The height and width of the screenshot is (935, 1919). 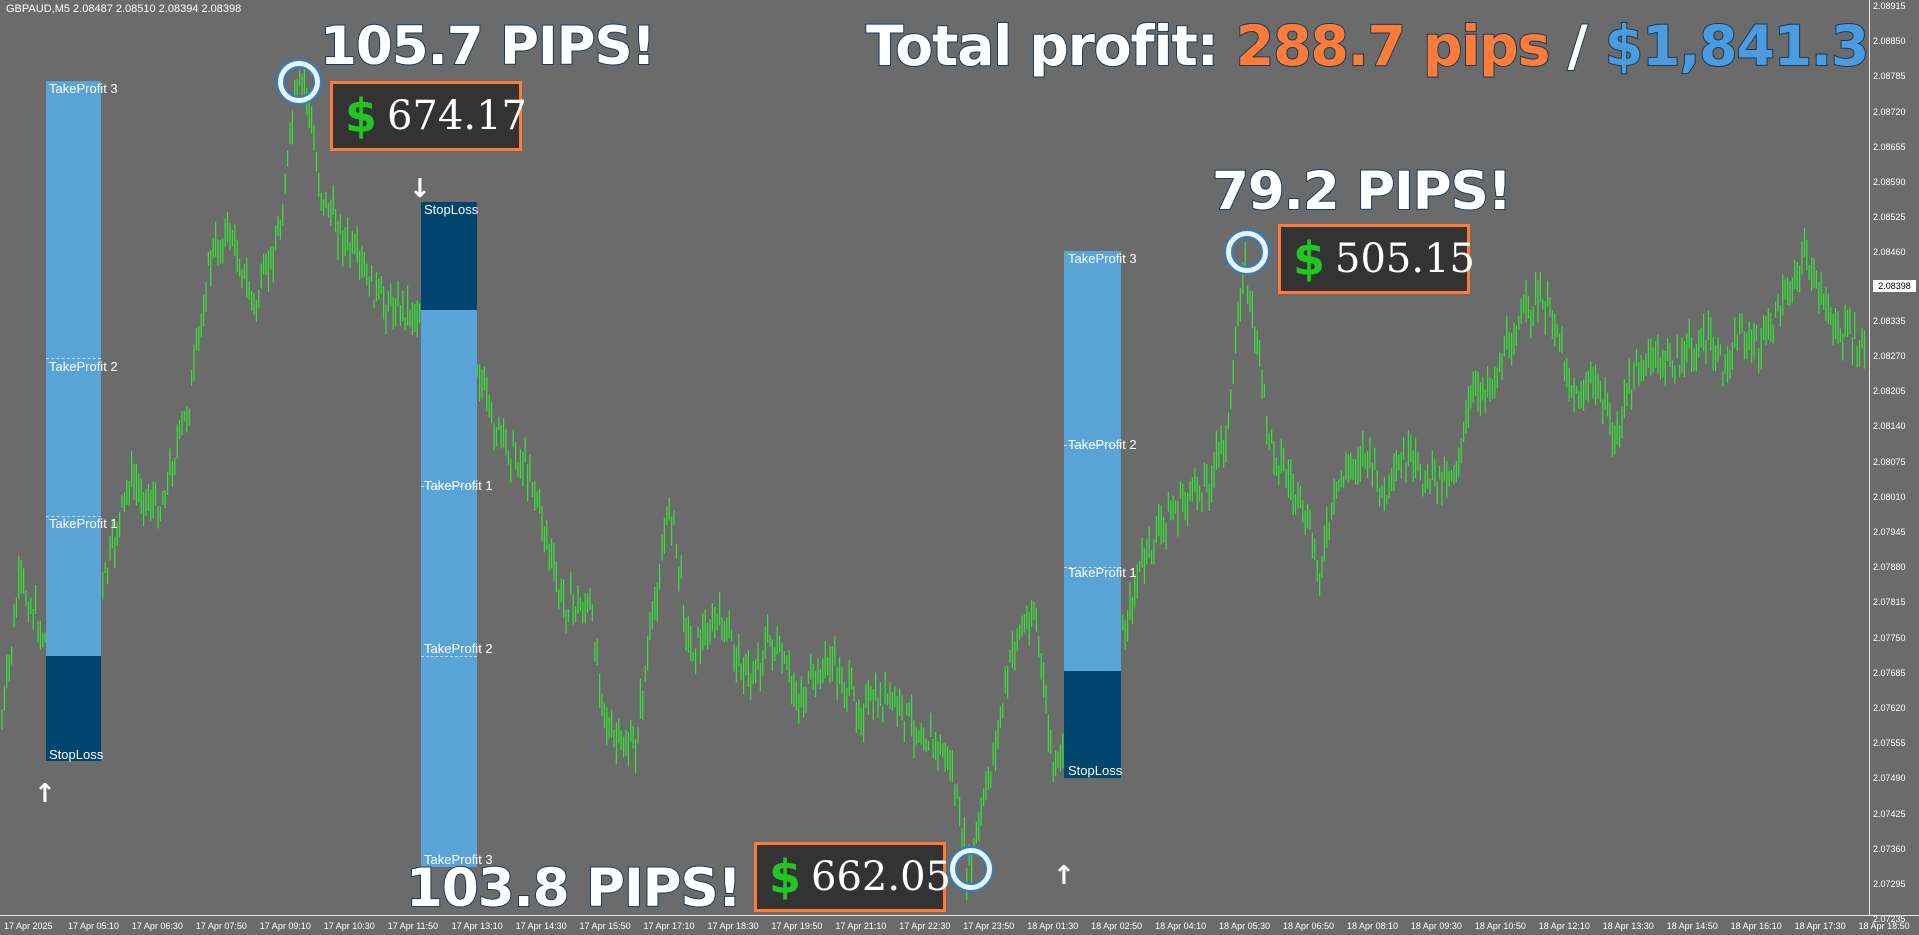 I want to click on price-tick-label: 2.07815, so click(x=1889, y=602).